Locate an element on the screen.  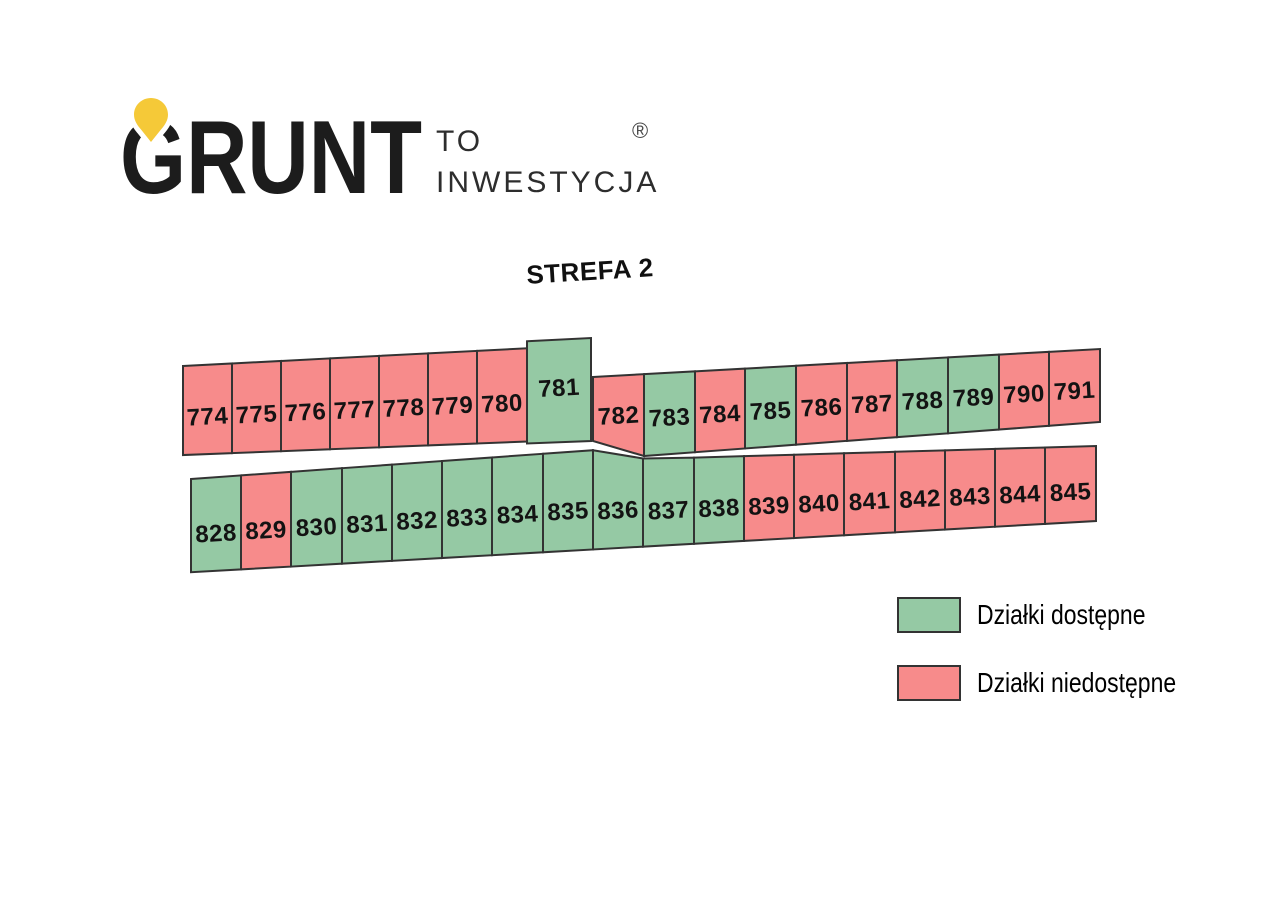
brand-logo: GRUNT TO INWESTYCJA ® is located at coordinates (398, 152).